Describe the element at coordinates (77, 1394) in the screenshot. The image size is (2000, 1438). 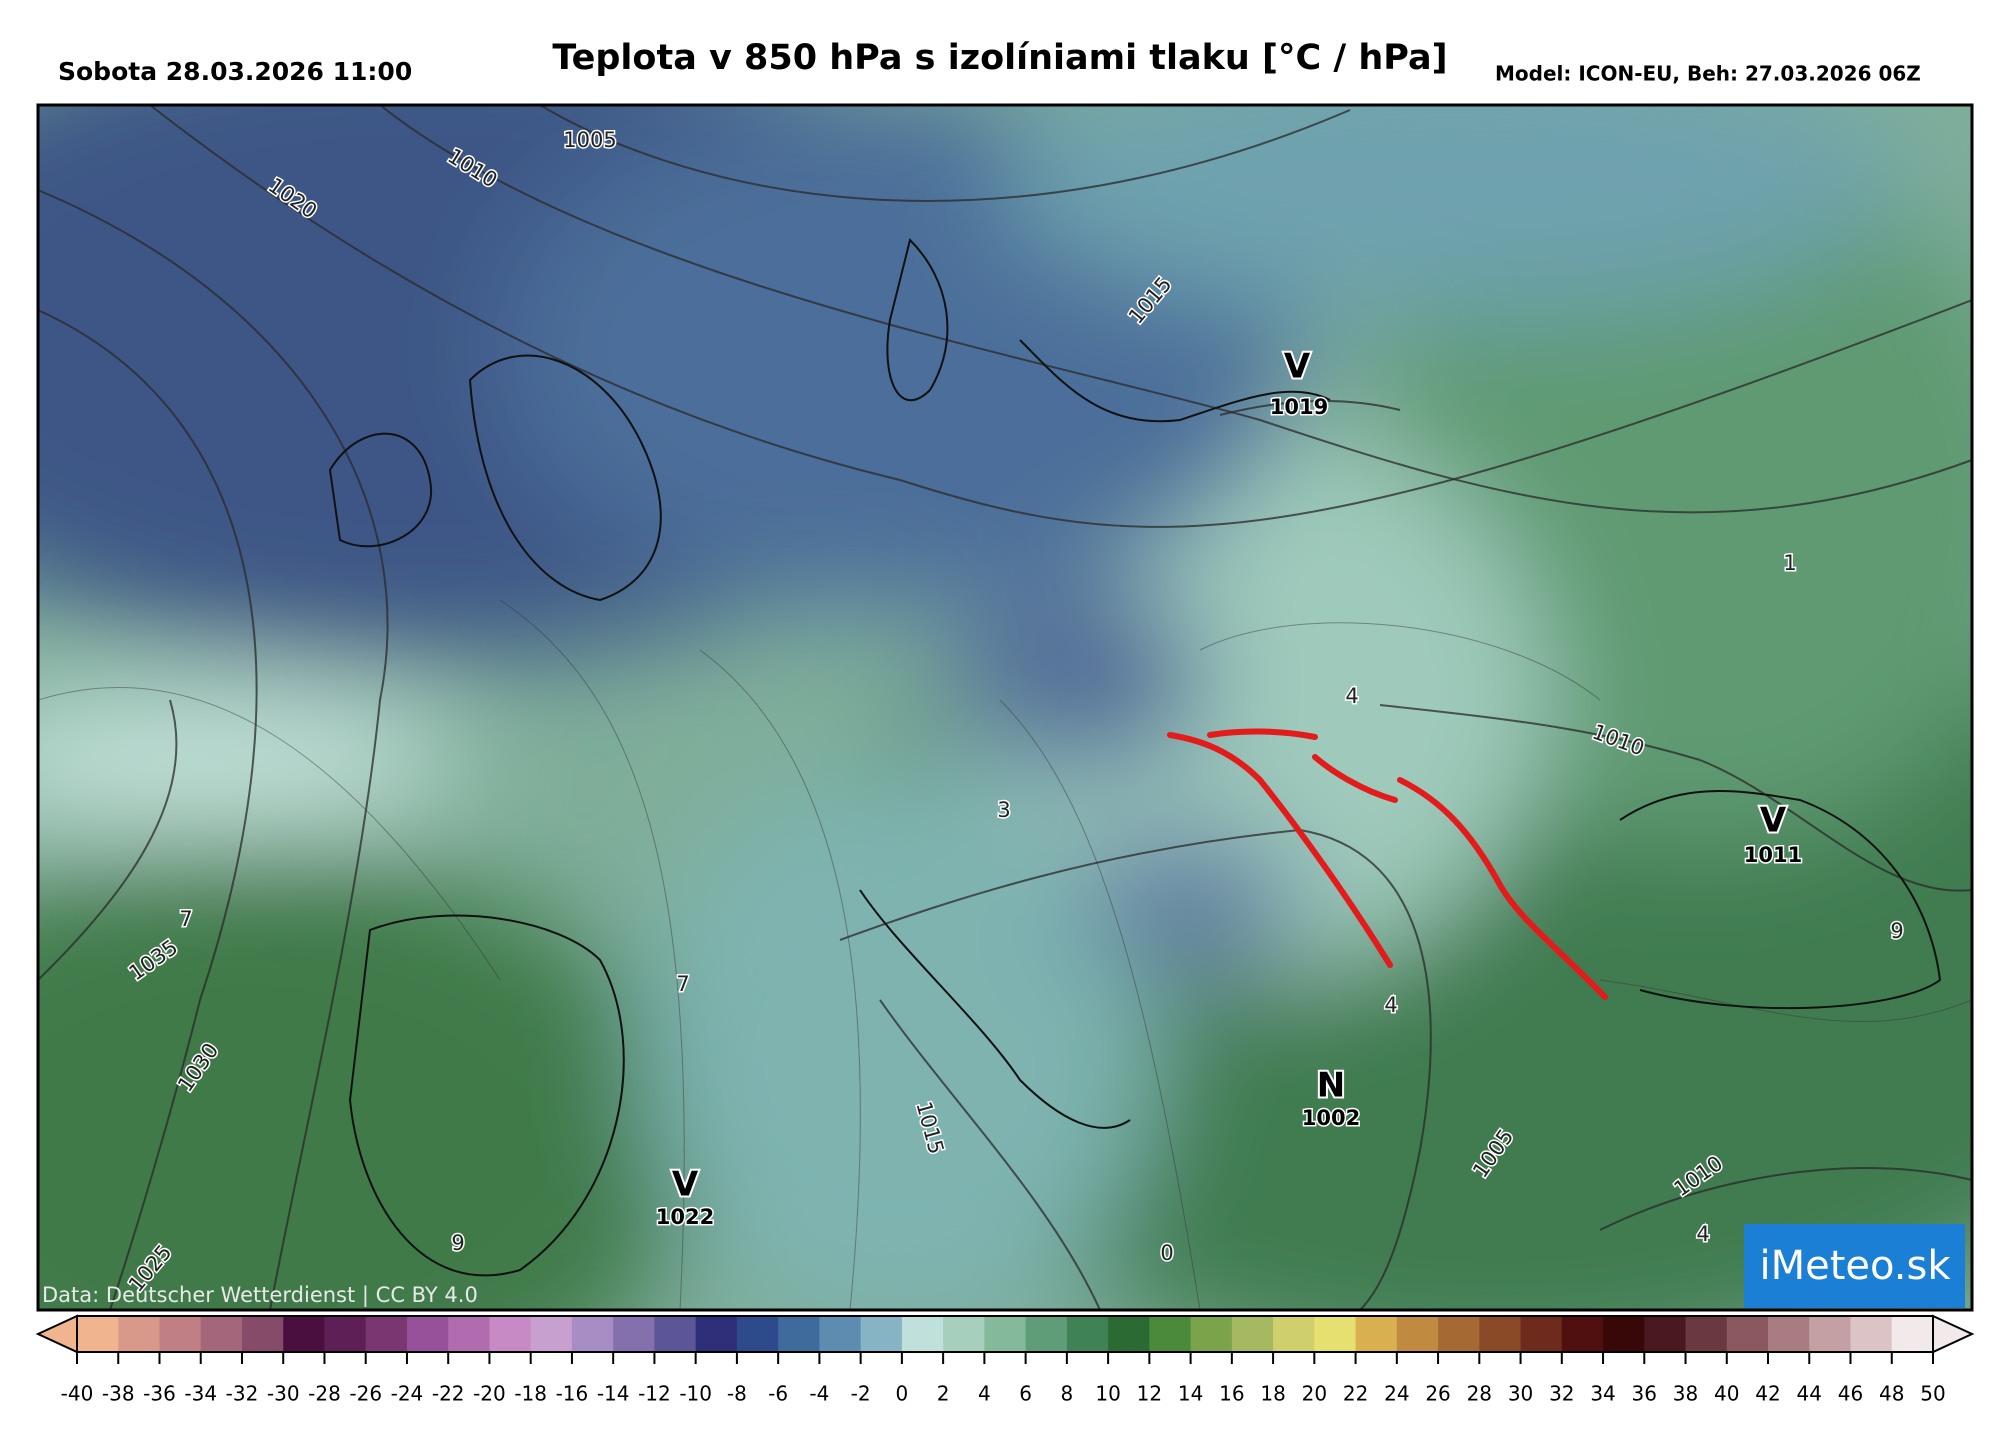
I see `colorbar-tick-label: -40` at that location.